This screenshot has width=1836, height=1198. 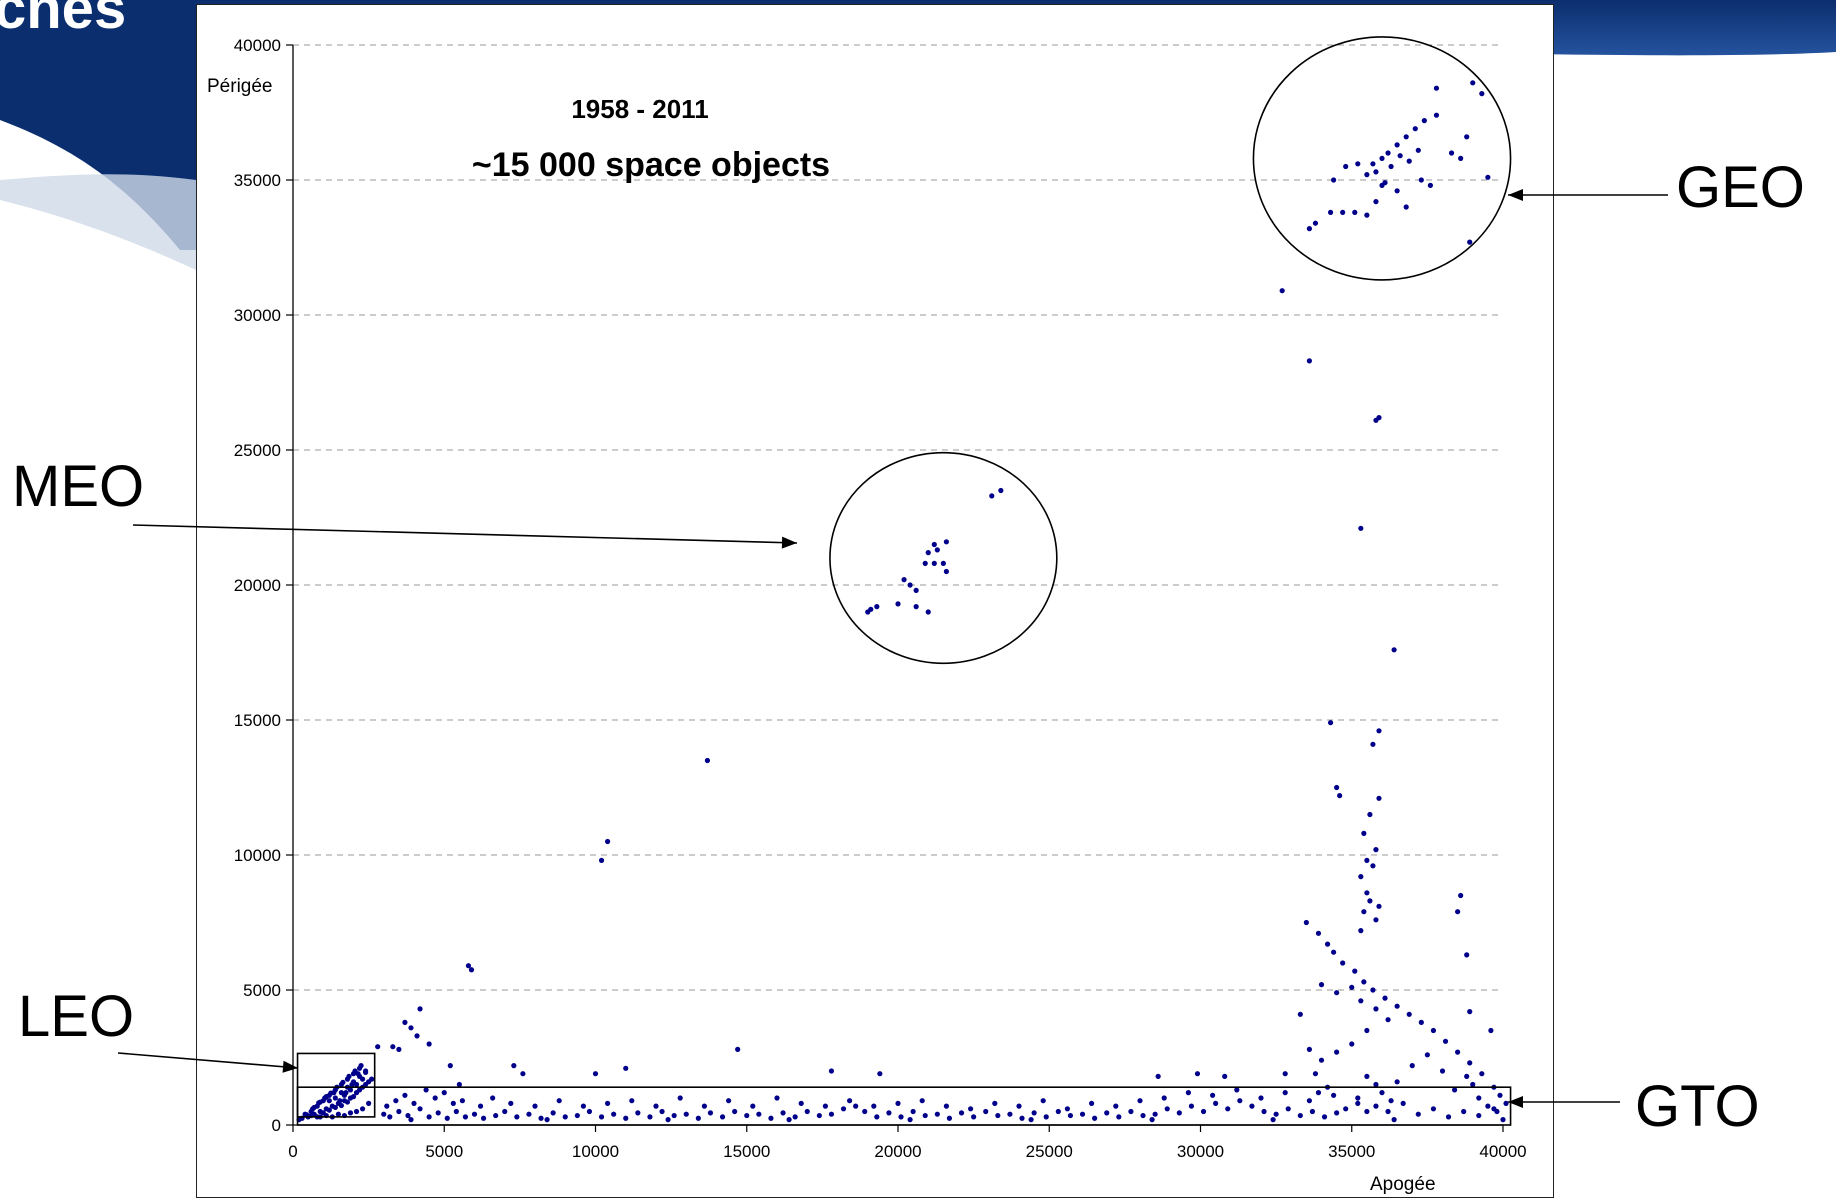 What do you see at coordinates (208, 1062) in the screenshot?
I see `leo-arrow` at bounding box center [208, 1062].